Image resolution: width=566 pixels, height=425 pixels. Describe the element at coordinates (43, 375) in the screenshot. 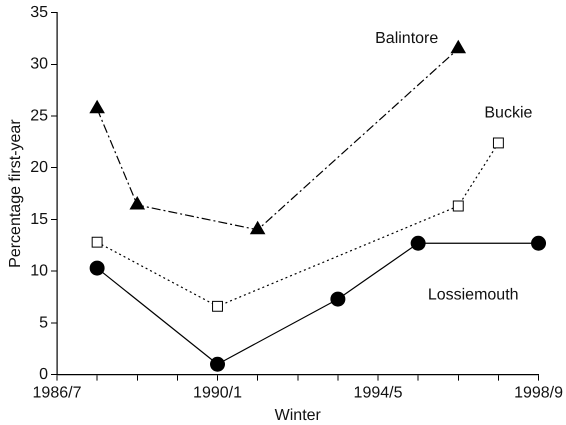

I see `y-tick-label: 0` at that location.